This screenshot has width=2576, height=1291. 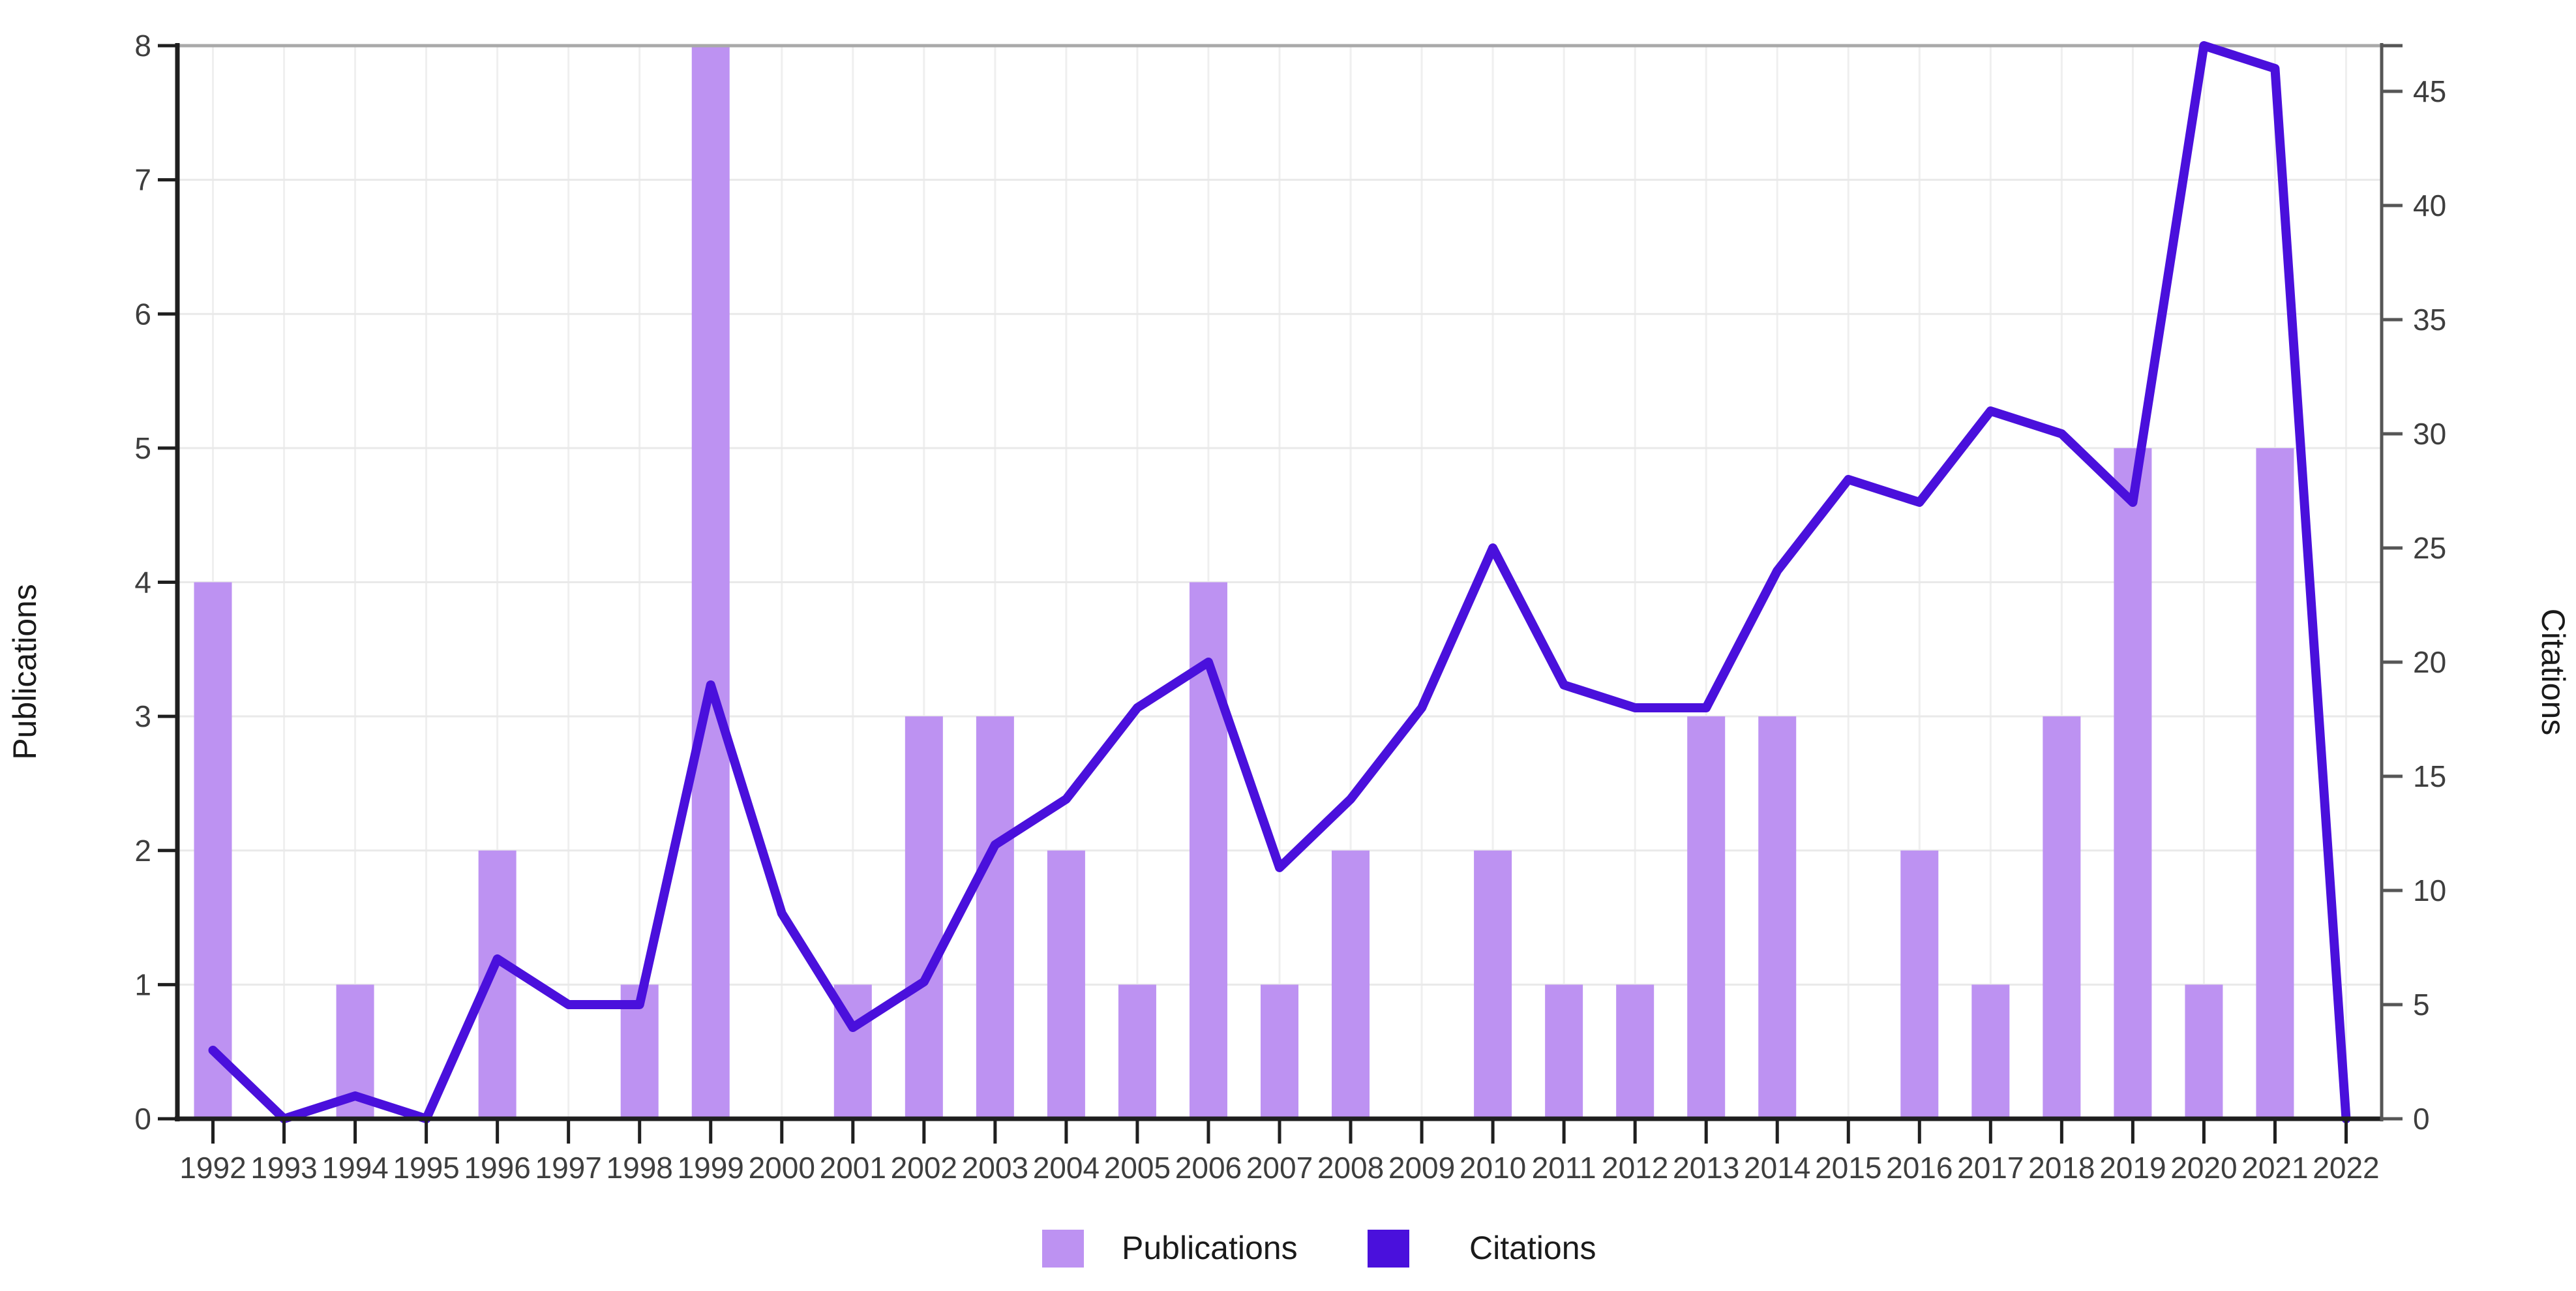 What do you see at coordinates (1919, 1168) in the screenshot?
I see `x-tick-label: 2016` at bounding box center [1919, 1168].